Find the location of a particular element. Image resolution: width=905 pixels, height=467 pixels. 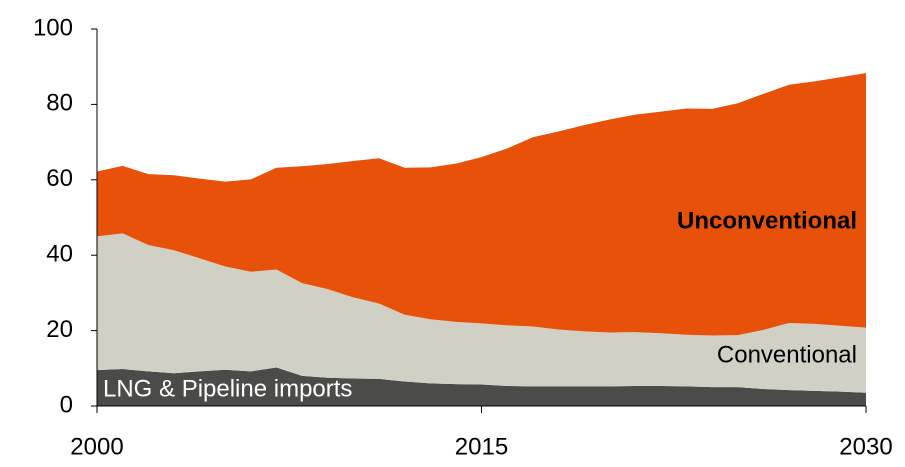

x-tick-label: 2000 is located at coordinates (96, 446).